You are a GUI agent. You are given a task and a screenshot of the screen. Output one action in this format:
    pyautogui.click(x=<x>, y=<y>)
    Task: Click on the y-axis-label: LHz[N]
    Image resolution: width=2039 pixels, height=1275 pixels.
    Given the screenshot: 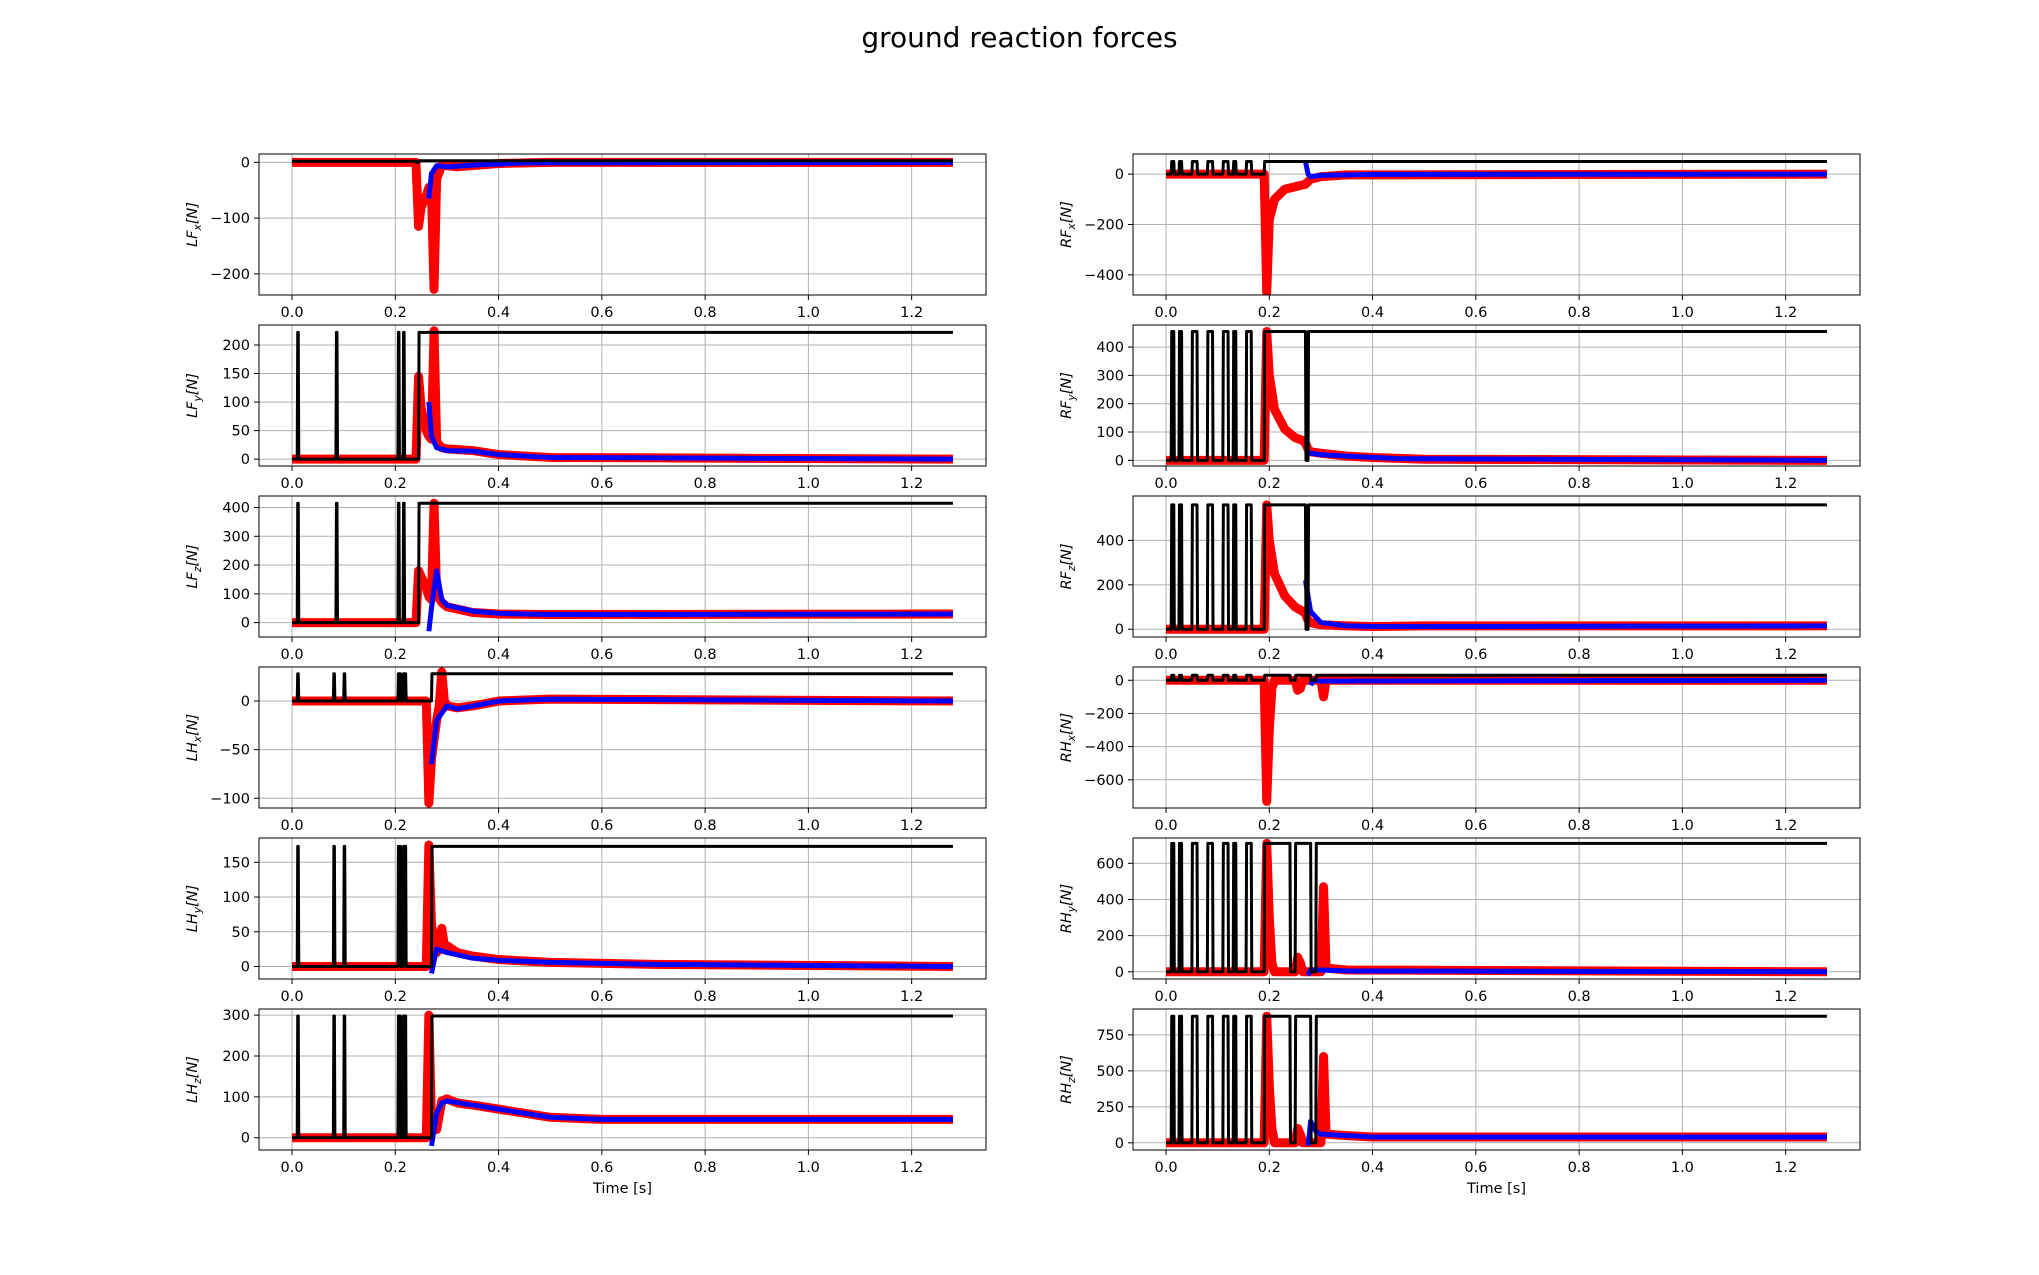 What is the action you would take?
    pyautogui.click(x=194, y=1079)
    